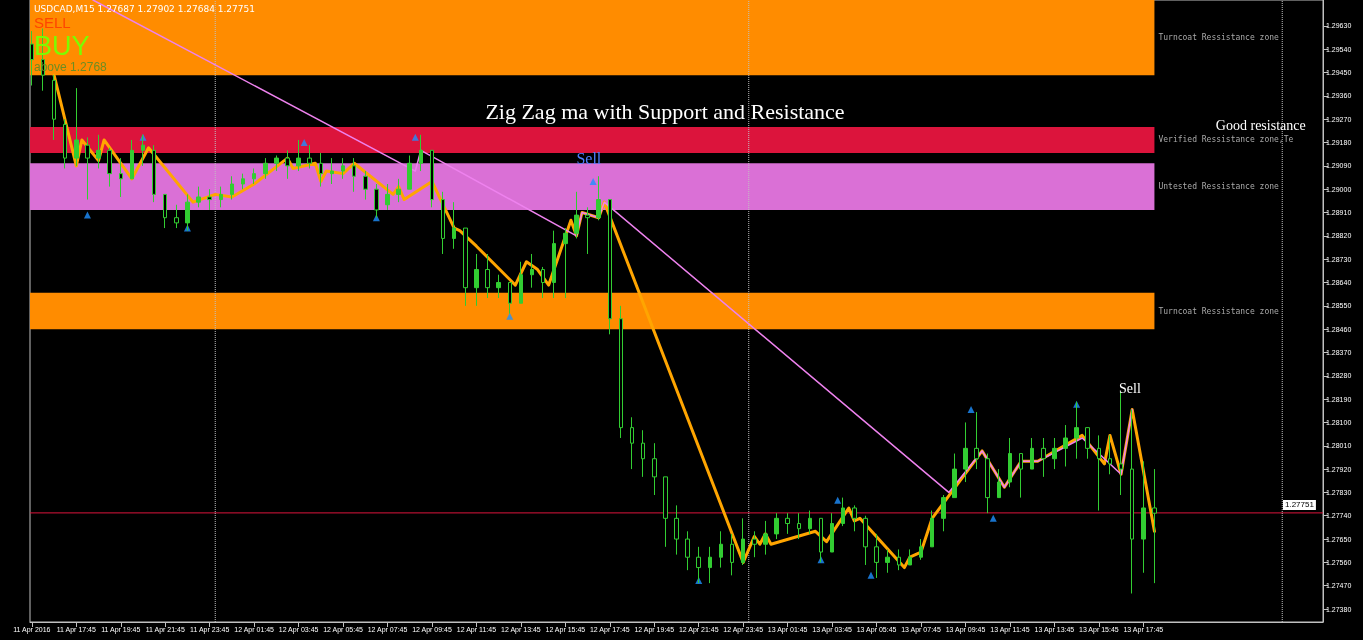 Image resolution: width=1363 pixels, height=640 pixels. Describe the element at coordinates (1300, 505) in the screenshot. I see `ref-line-label: 1.27751` at that location.